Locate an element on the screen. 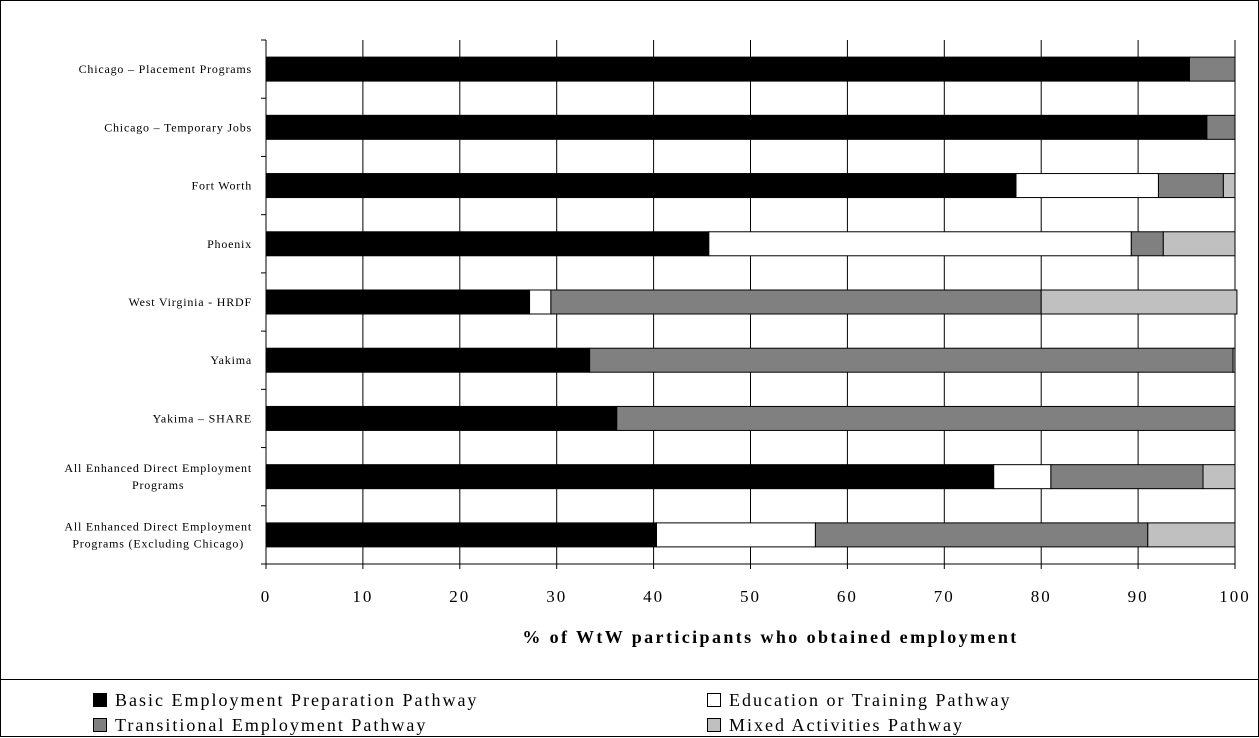  x-tick-label-30: 30 is located at coordinates (556, 596).